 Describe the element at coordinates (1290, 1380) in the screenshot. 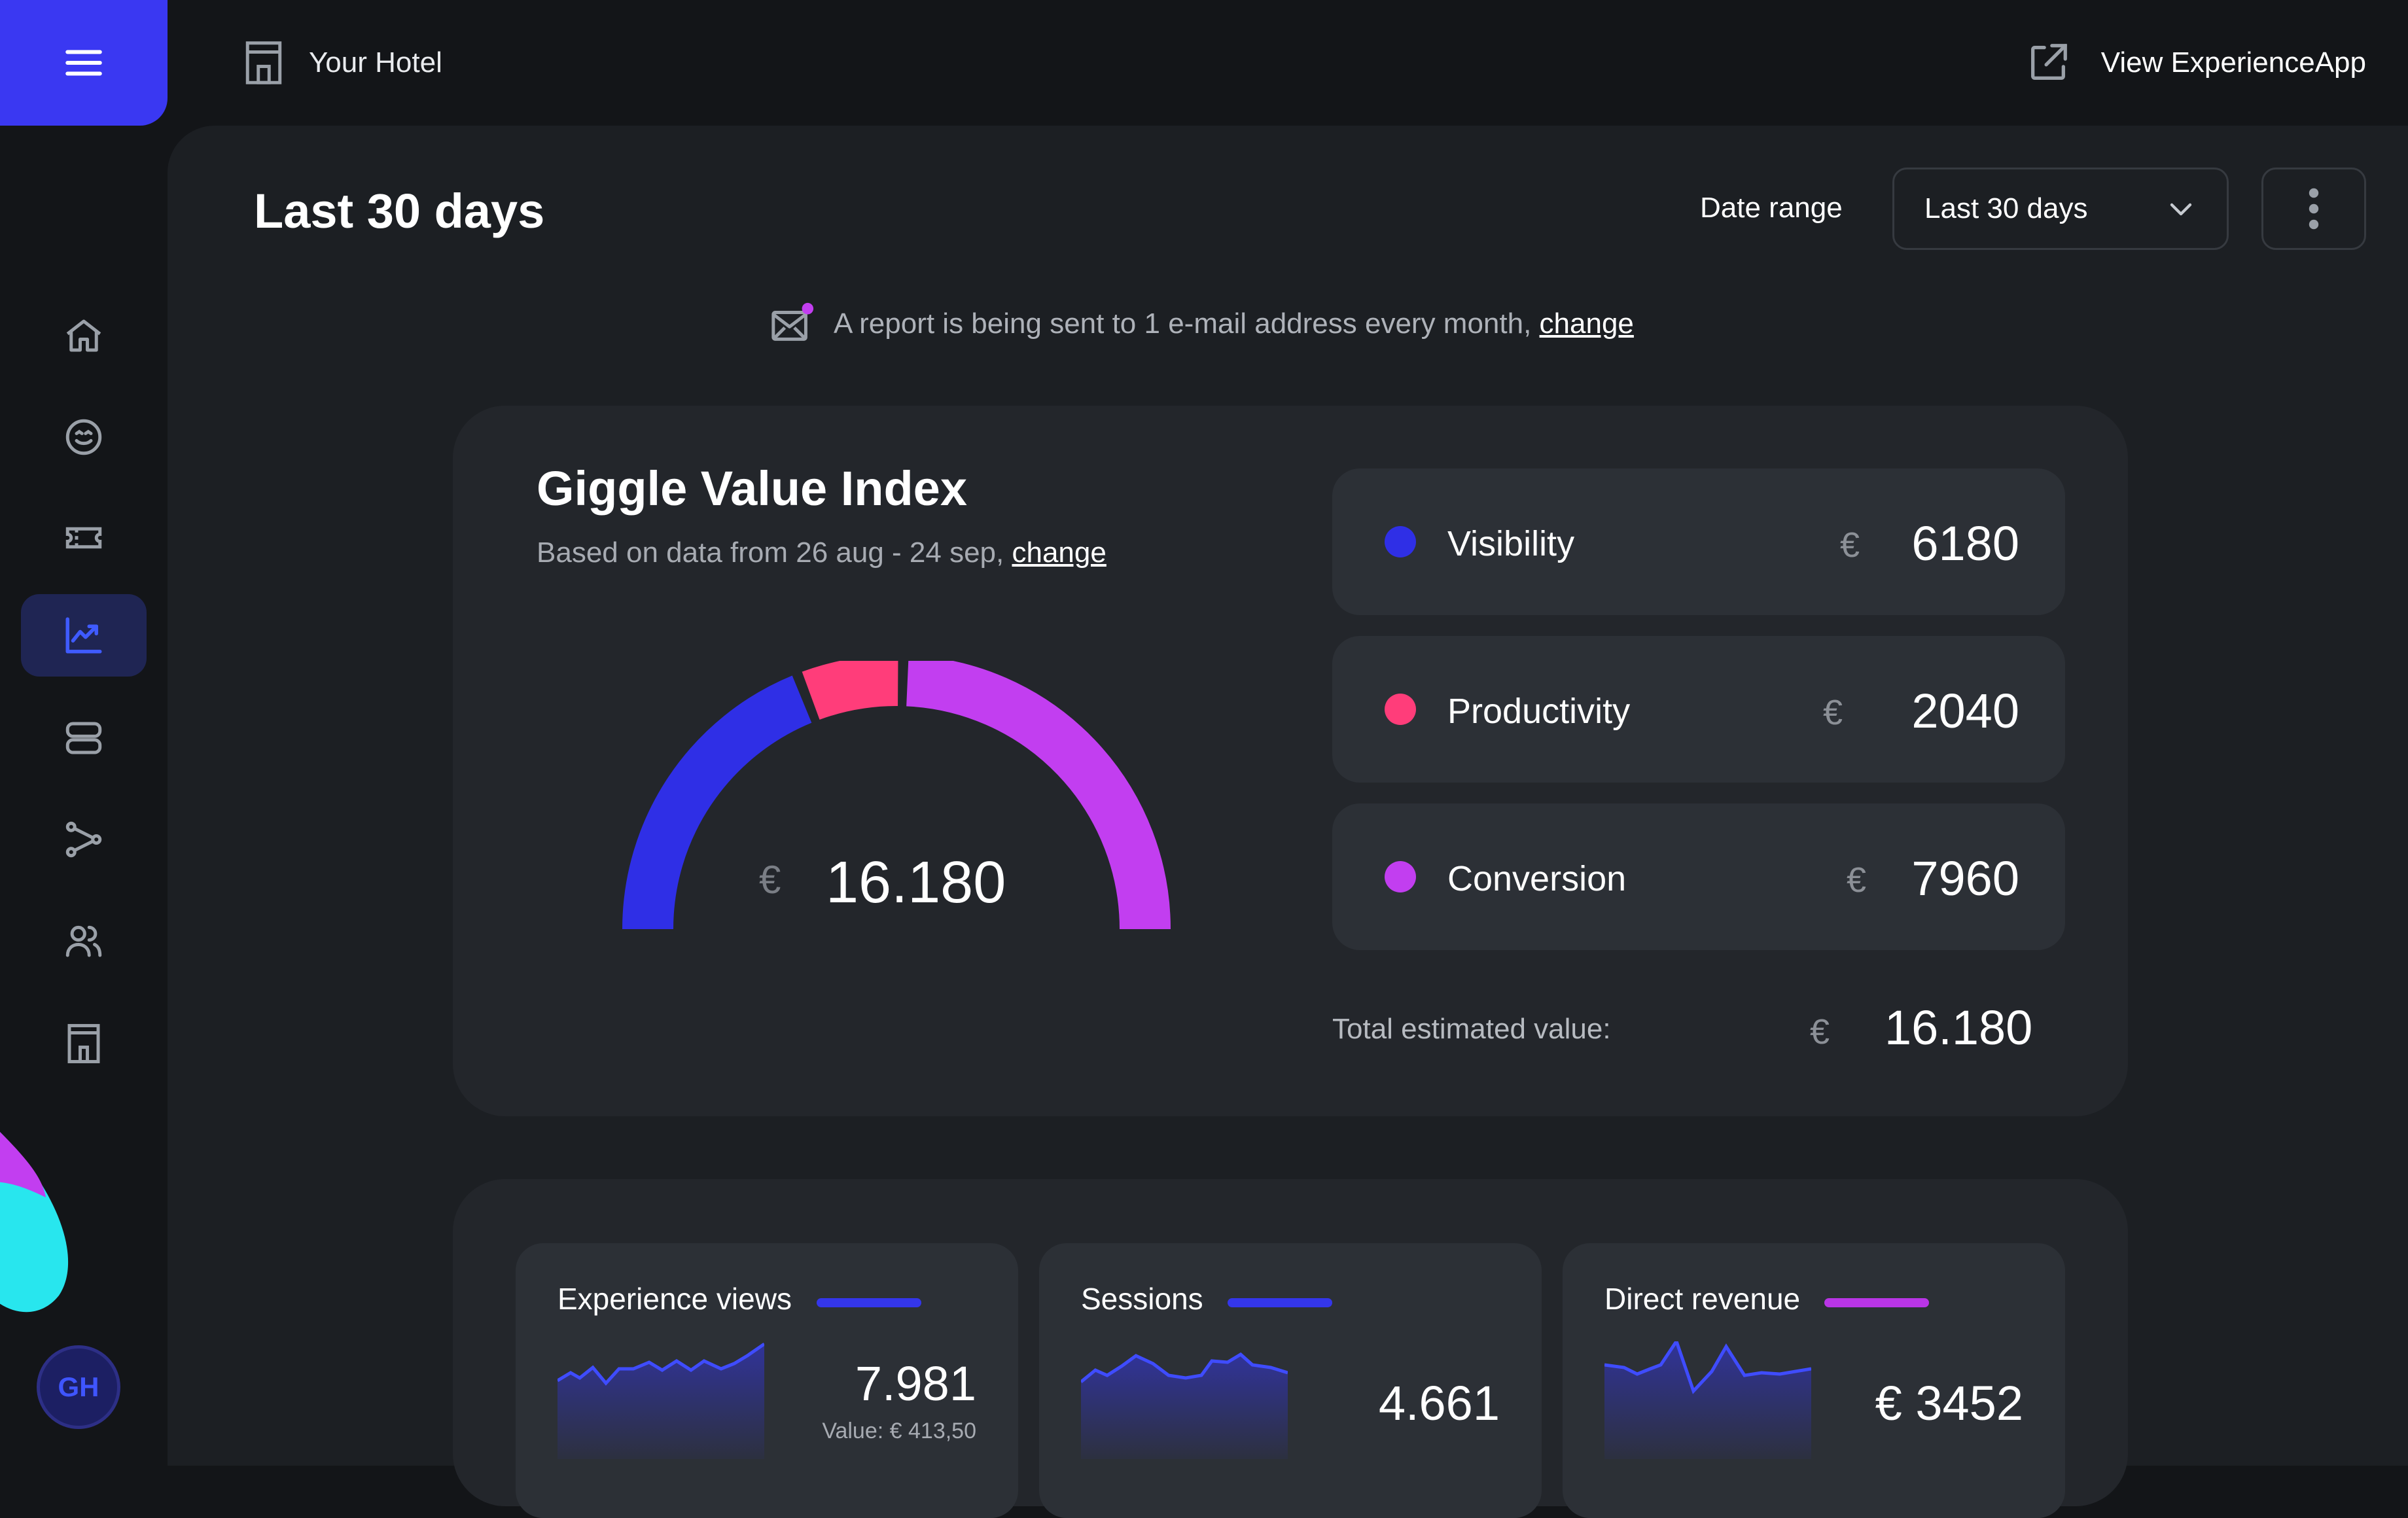

I see `stat-sessions: Sessions 4.661` at that location.